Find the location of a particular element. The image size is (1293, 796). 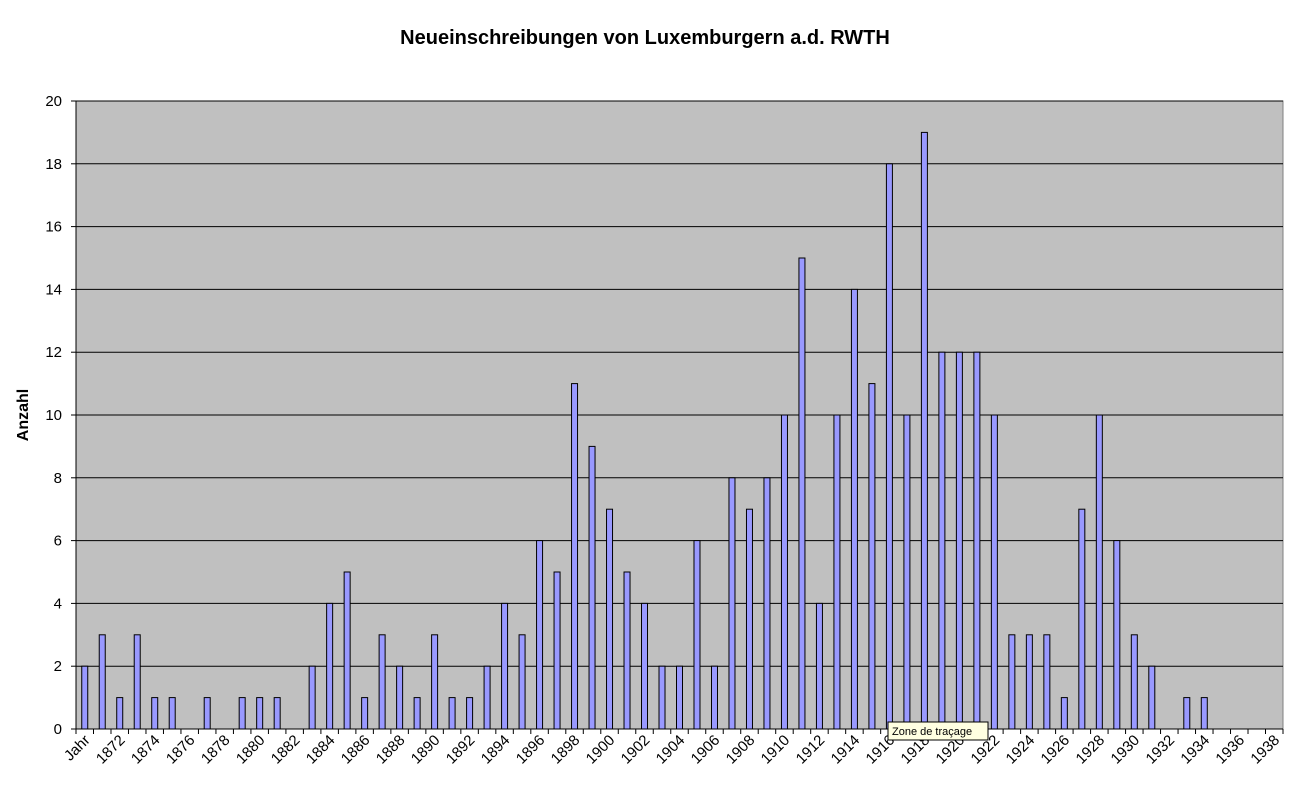

x-tick-label: 1906 is located at coordinates (706, 750).